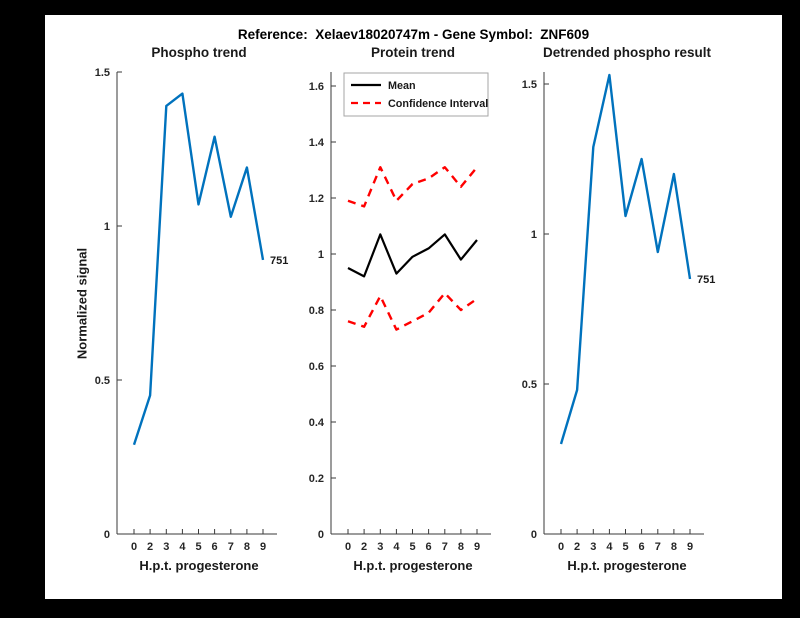 The height and width of the screenshot is (618, 800). Describe the element at coordinates (199, 565) in the screenshot. I see `plot1-x-axis-label: H.p.t. progesterone` at that location.